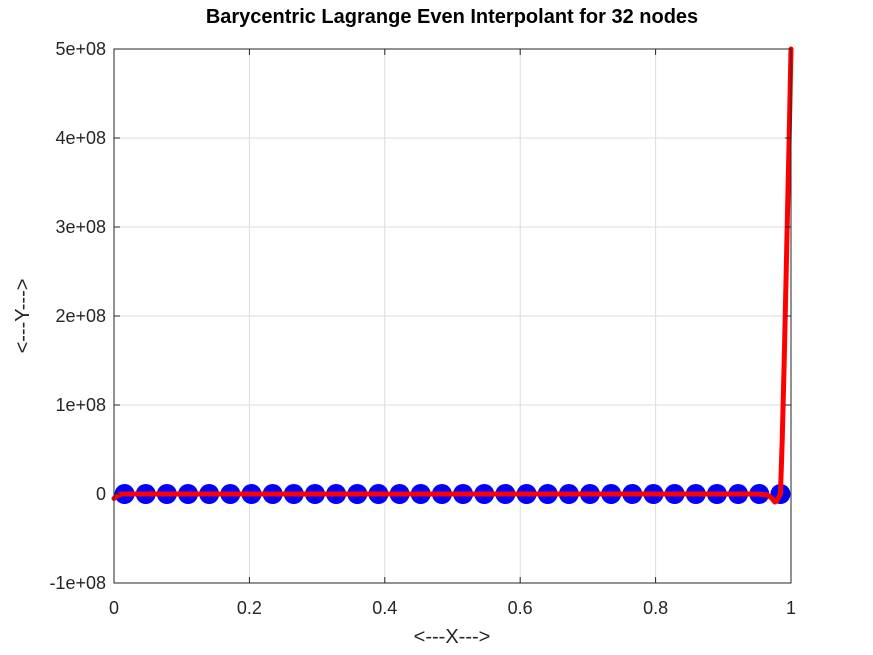 Image resolution: width=873 pixels, height=655 pixels. I want to click on y-tick-label: 3e+08, so click(80, 227).